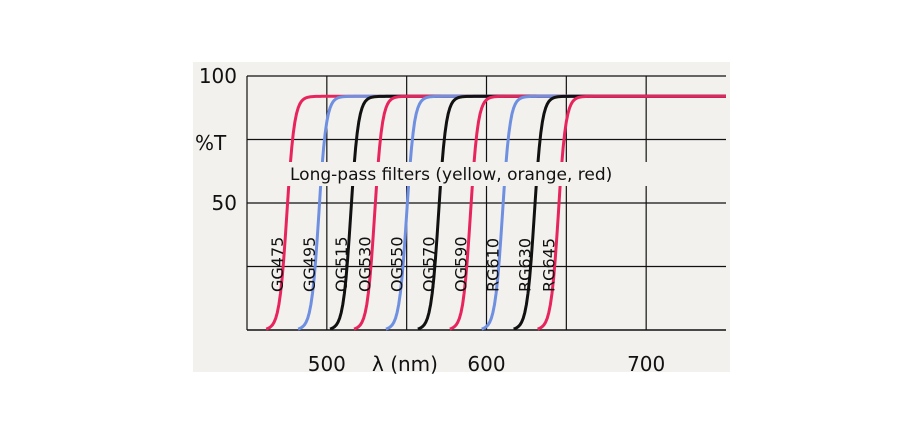  I want to click on x-tick-label-500: 500, so click(327, 364).